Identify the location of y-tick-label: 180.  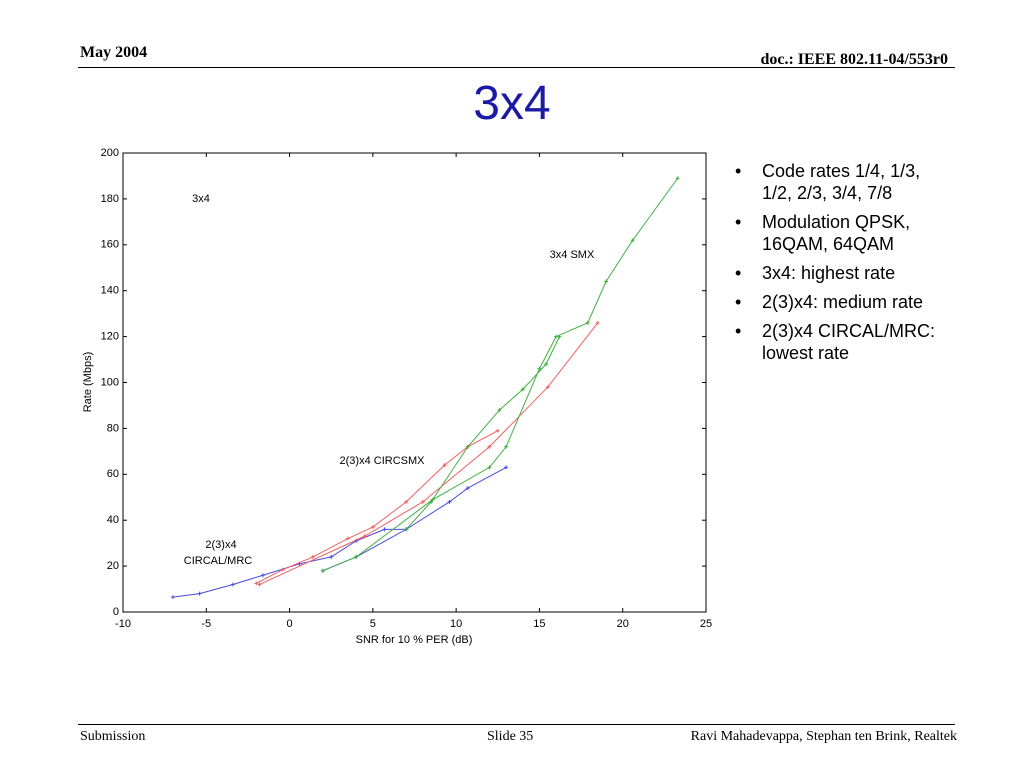
(110, 199).